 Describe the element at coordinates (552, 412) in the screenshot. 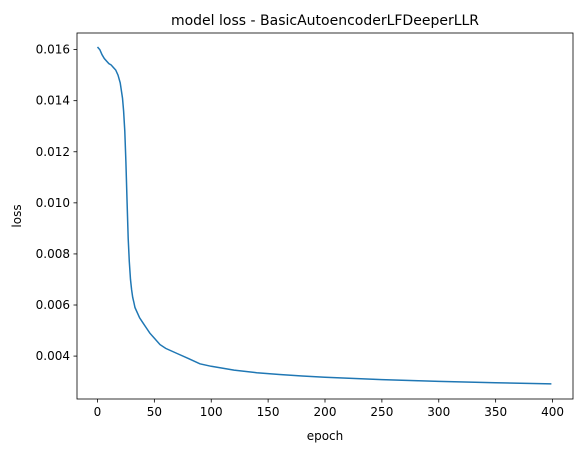

I see `x-tick-label: 400` at that location.